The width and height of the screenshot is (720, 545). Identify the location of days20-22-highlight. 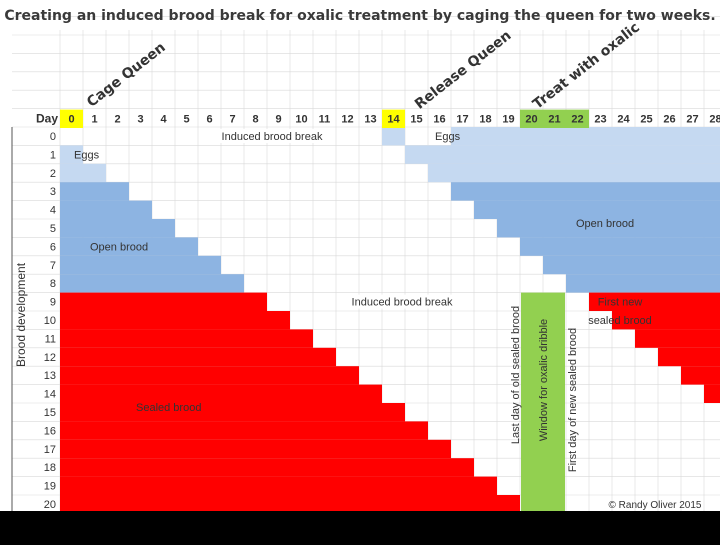
(554, 118).